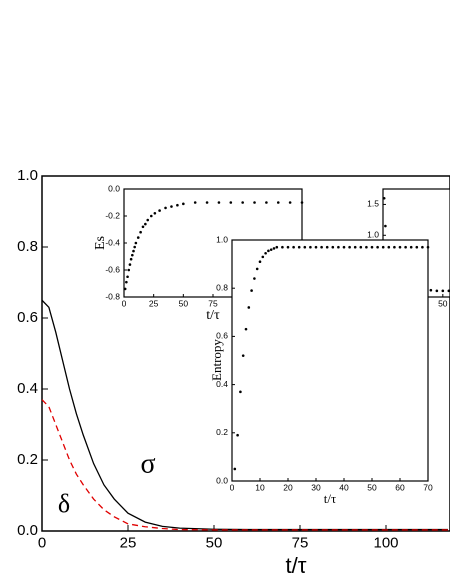  What do you see at coordinates (27, 388) in the screenshot?
I see `y-tick-label: 0.4` at bounding box center [27, 388].